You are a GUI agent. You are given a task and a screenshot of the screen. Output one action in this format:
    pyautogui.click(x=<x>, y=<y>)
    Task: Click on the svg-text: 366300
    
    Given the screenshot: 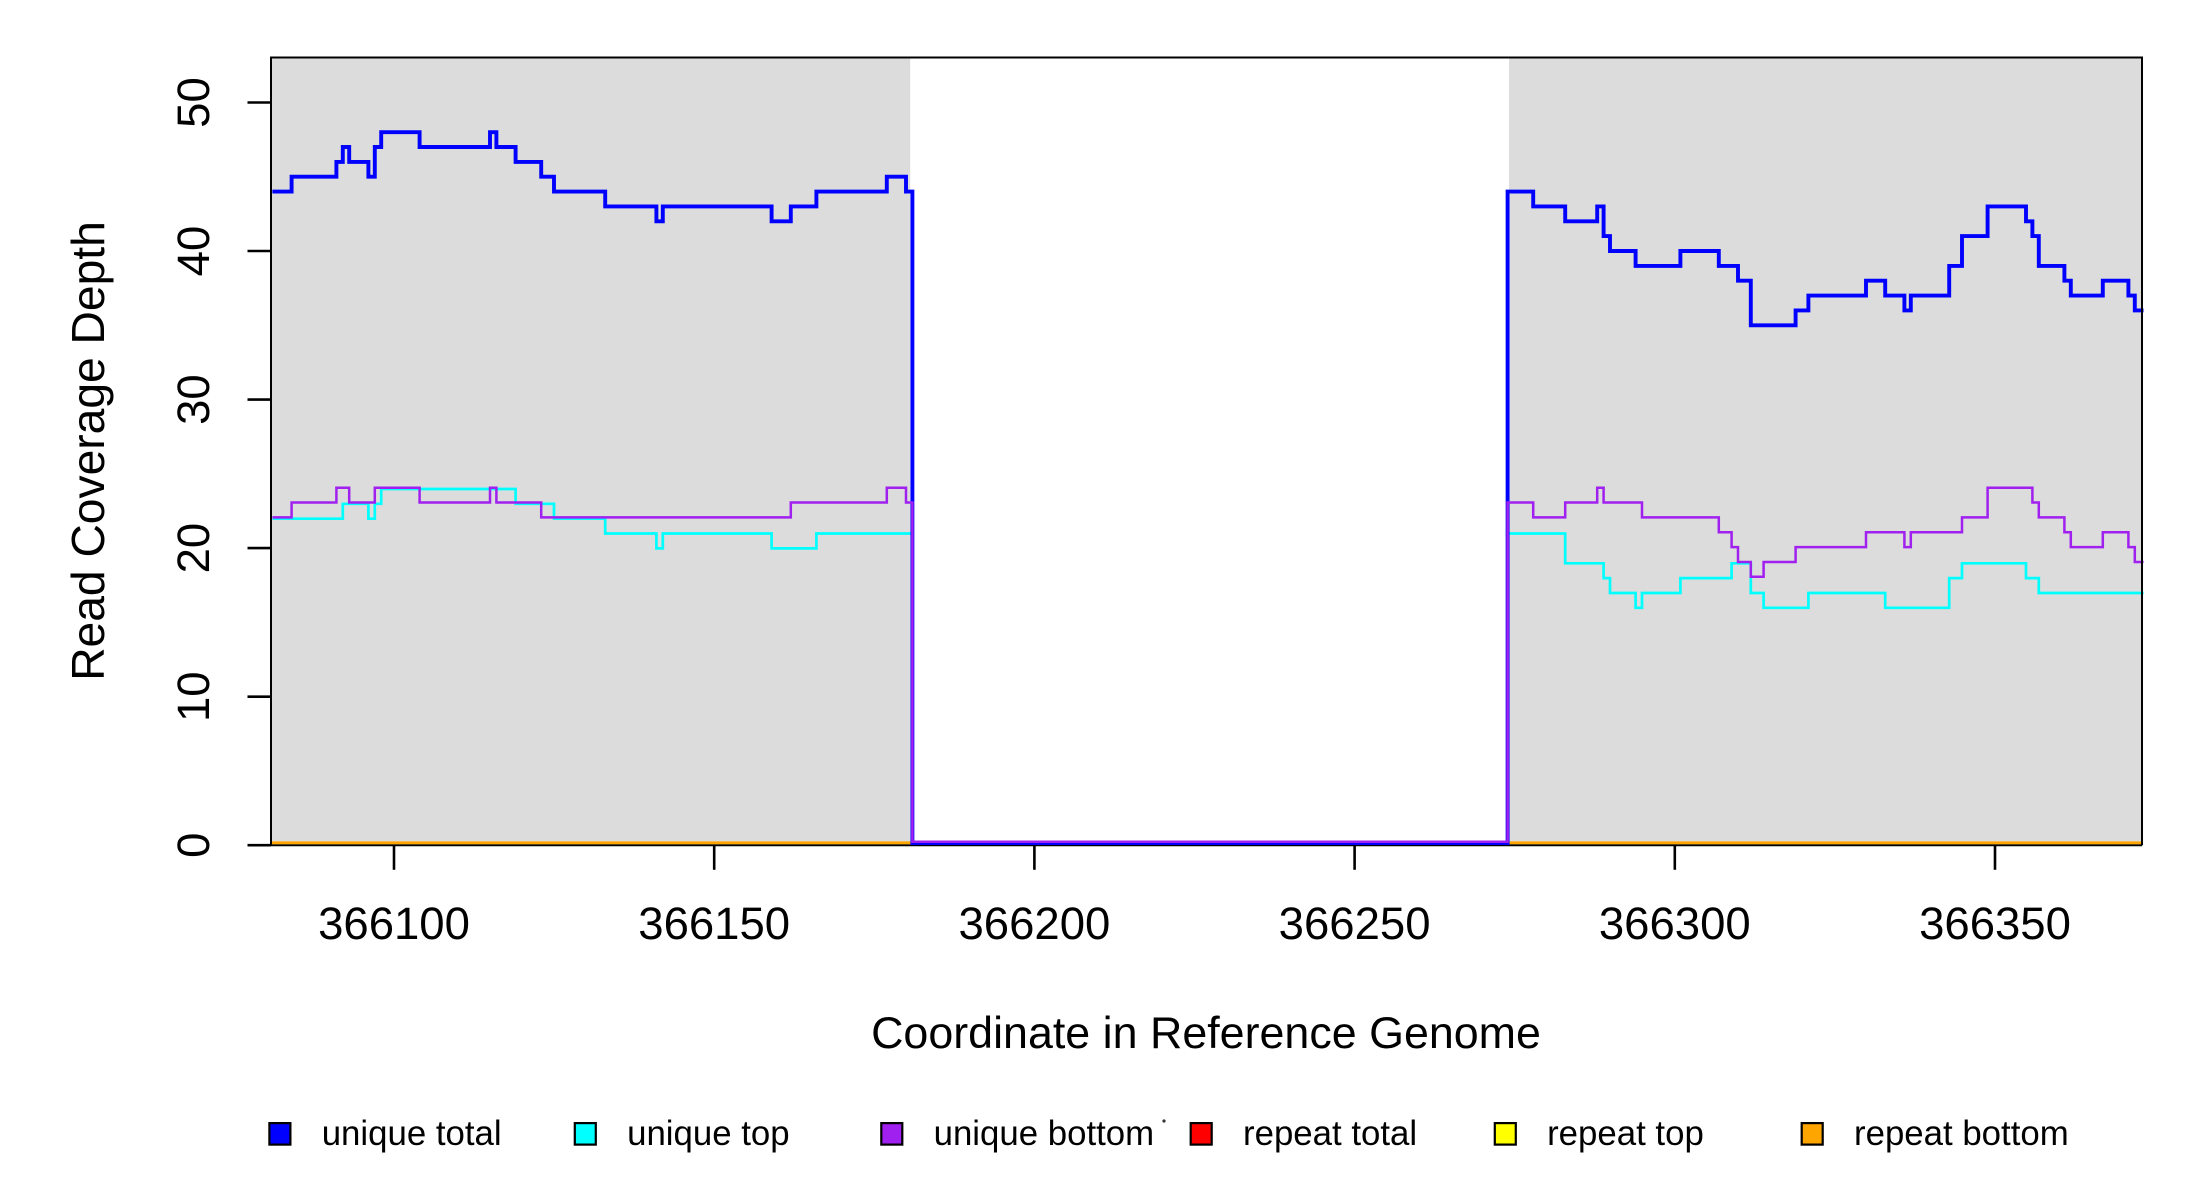 What is the action you would take?
    pyautogui.click(x=1675, y=923)
    